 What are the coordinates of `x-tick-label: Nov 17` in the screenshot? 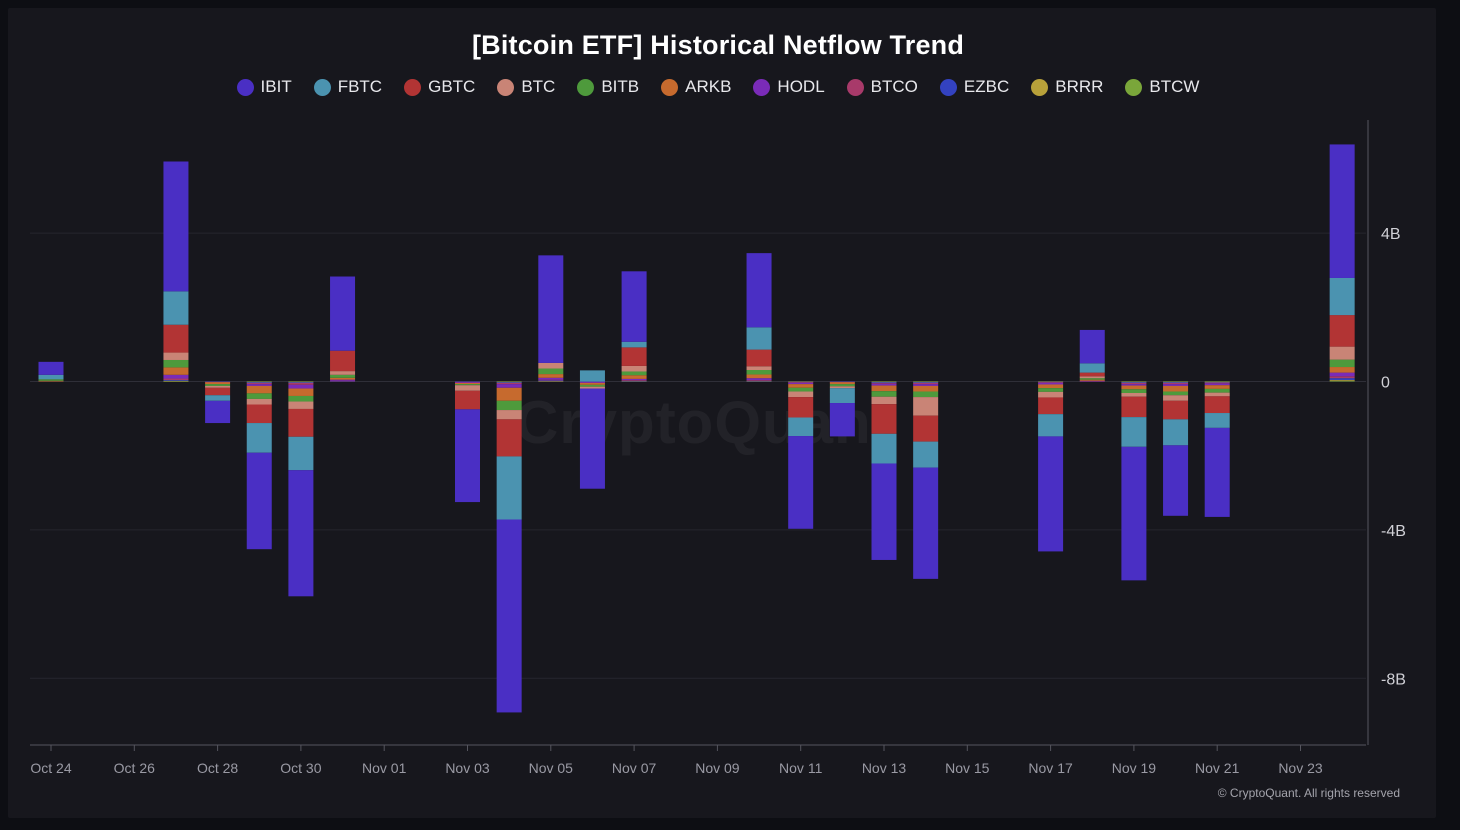 It's located at (1050, 768).